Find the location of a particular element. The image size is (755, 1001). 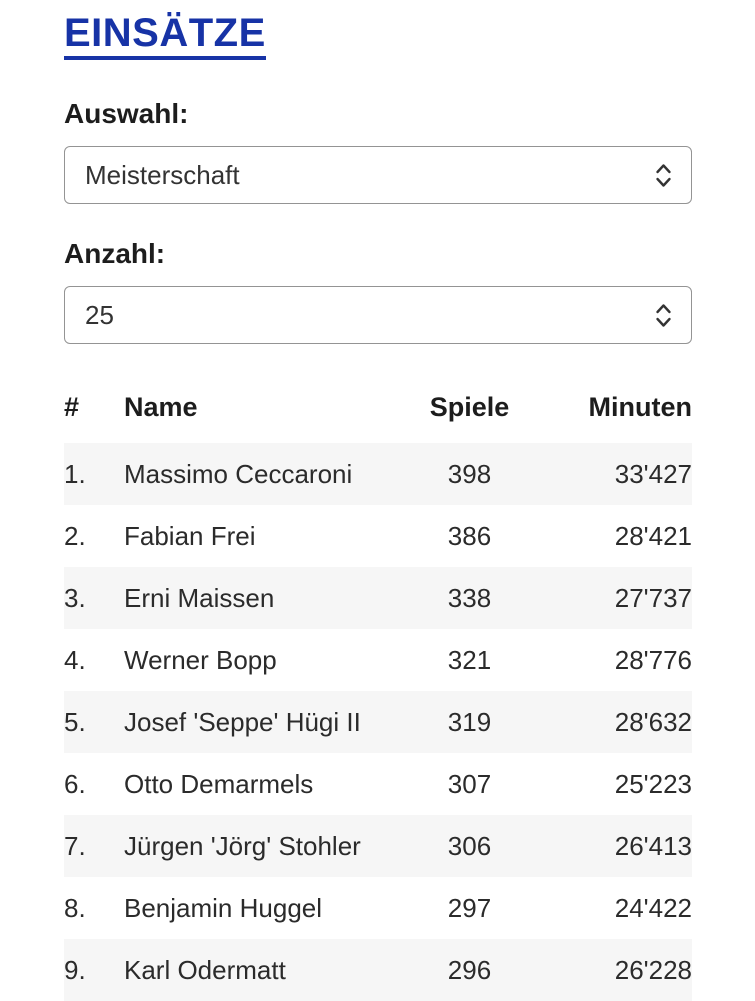

games-cell: 338 is located at coordinates (469, 597).